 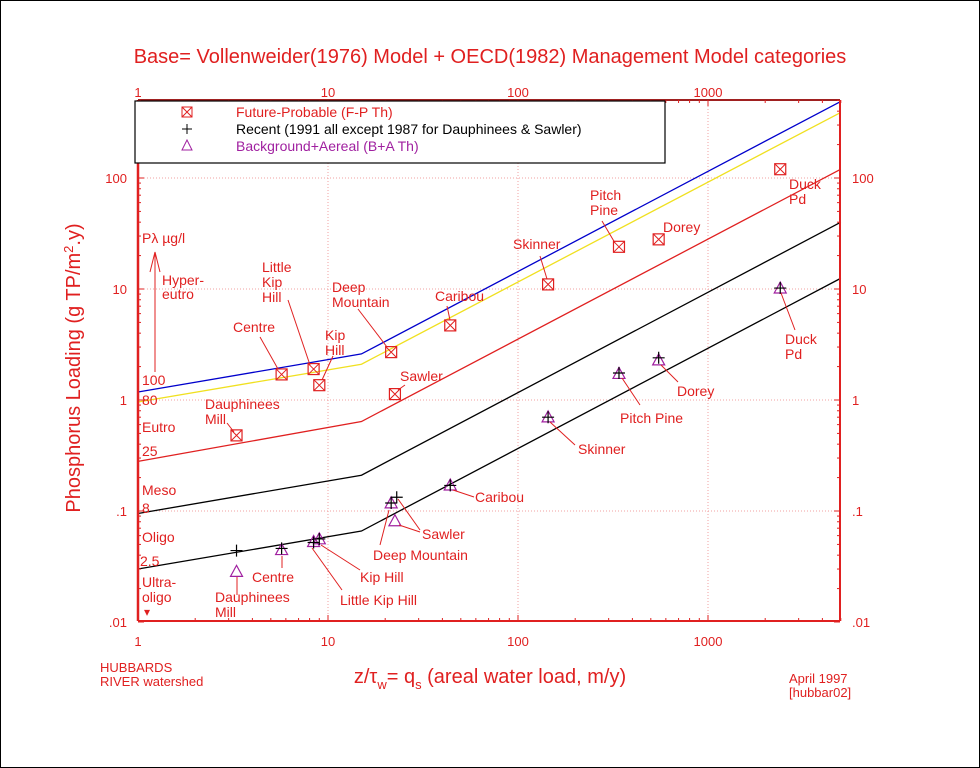 I want to click on ba-point-label: Skinner, so click(x=602, y=449).